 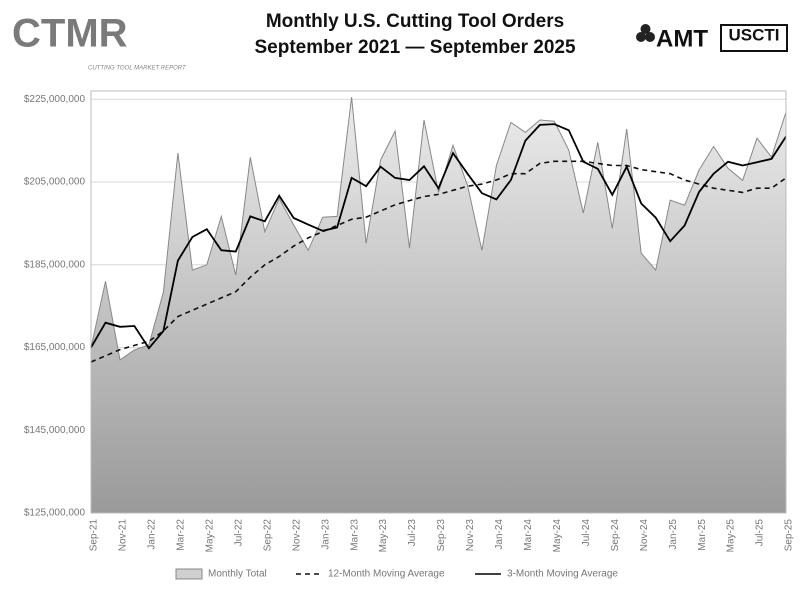 I want to click on x-tick-label: Sep-25, so click(x=789, y=535).